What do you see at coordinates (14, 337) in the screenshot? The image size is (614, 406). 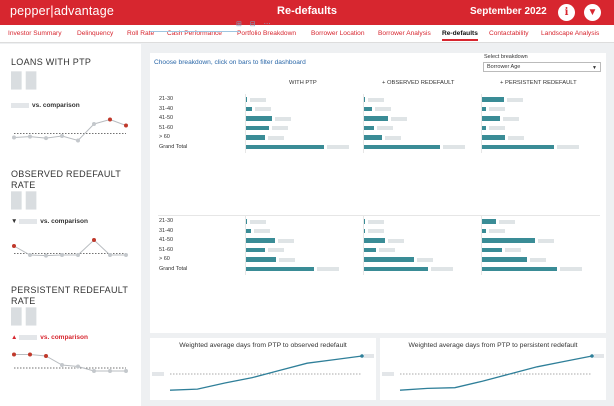 I see `kpi-persistent-vs-prefix: ▲` at bounding box center [14, 337].